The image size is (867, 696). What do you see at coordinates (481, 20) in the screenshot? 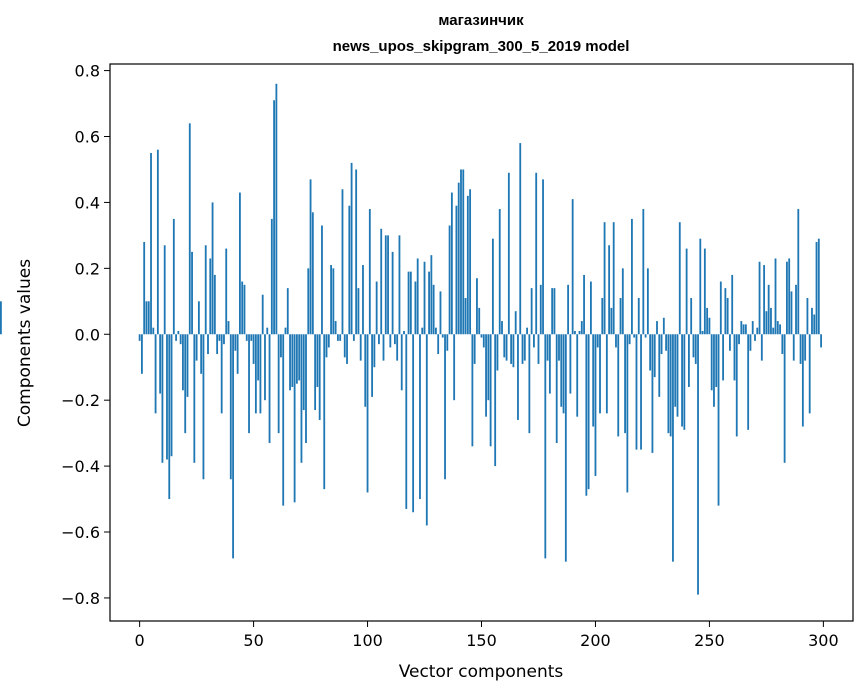
I see `chart-title: магазинчик` at bounding box center [481, 20].